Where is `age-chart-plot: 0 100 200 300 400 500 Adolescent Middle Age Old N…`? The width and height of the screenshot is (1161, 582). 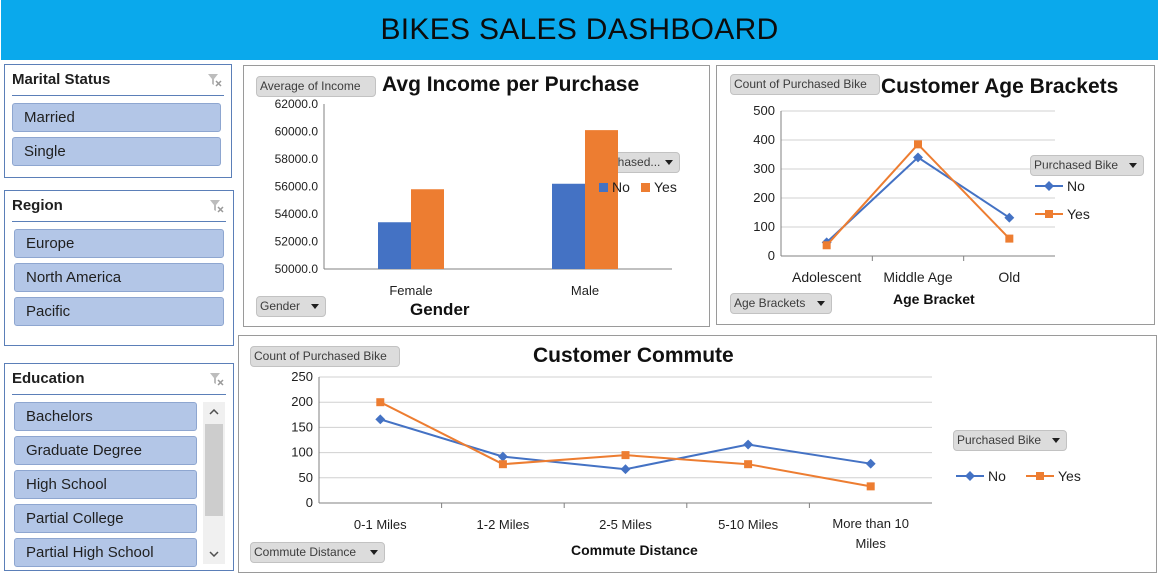 age-chart-plot: 0 100 200 300 400 500 Adolescent Middle Age Old N… is located at coordinates (921, 194).